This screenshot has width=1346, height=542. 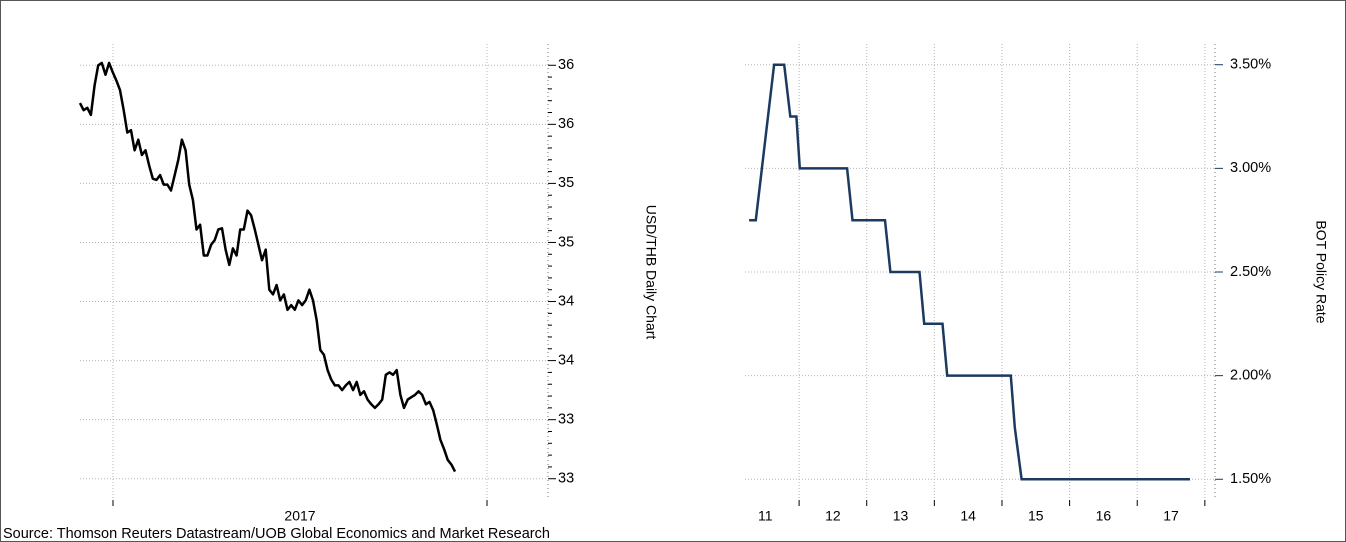 I want to click on y-tick-label: 1.50%, so click(x=1250, y=479).